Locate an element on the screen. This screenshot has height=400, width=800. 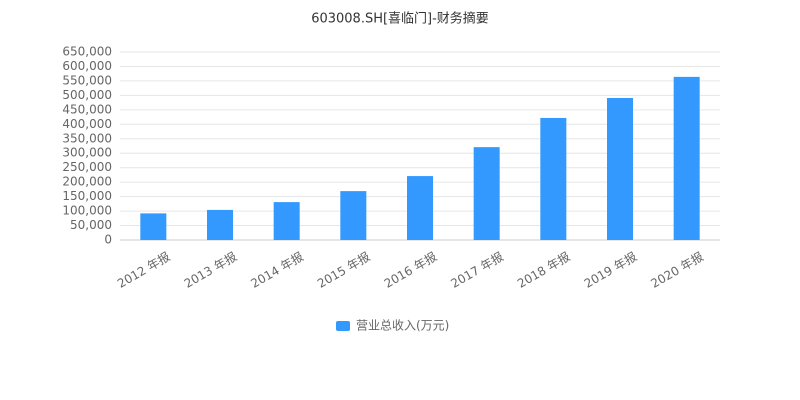
x-tick-label: 2014 年报 is located at coordinates (277, 270).